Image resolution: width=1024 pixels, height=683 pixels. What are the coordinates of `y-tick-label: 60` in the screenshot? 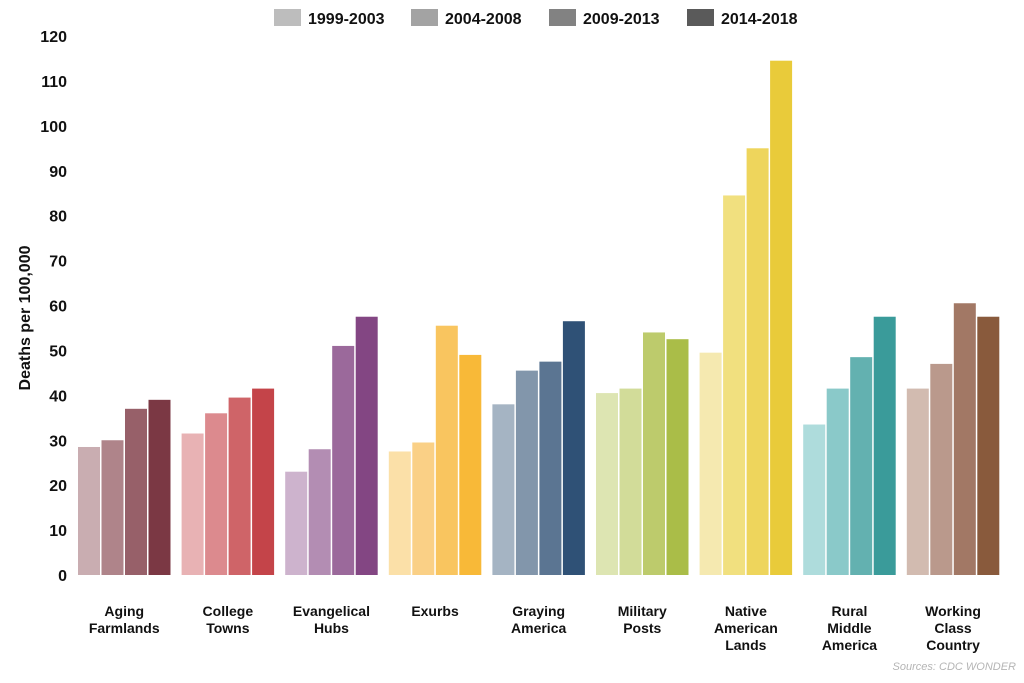 It's located at (58, 307).